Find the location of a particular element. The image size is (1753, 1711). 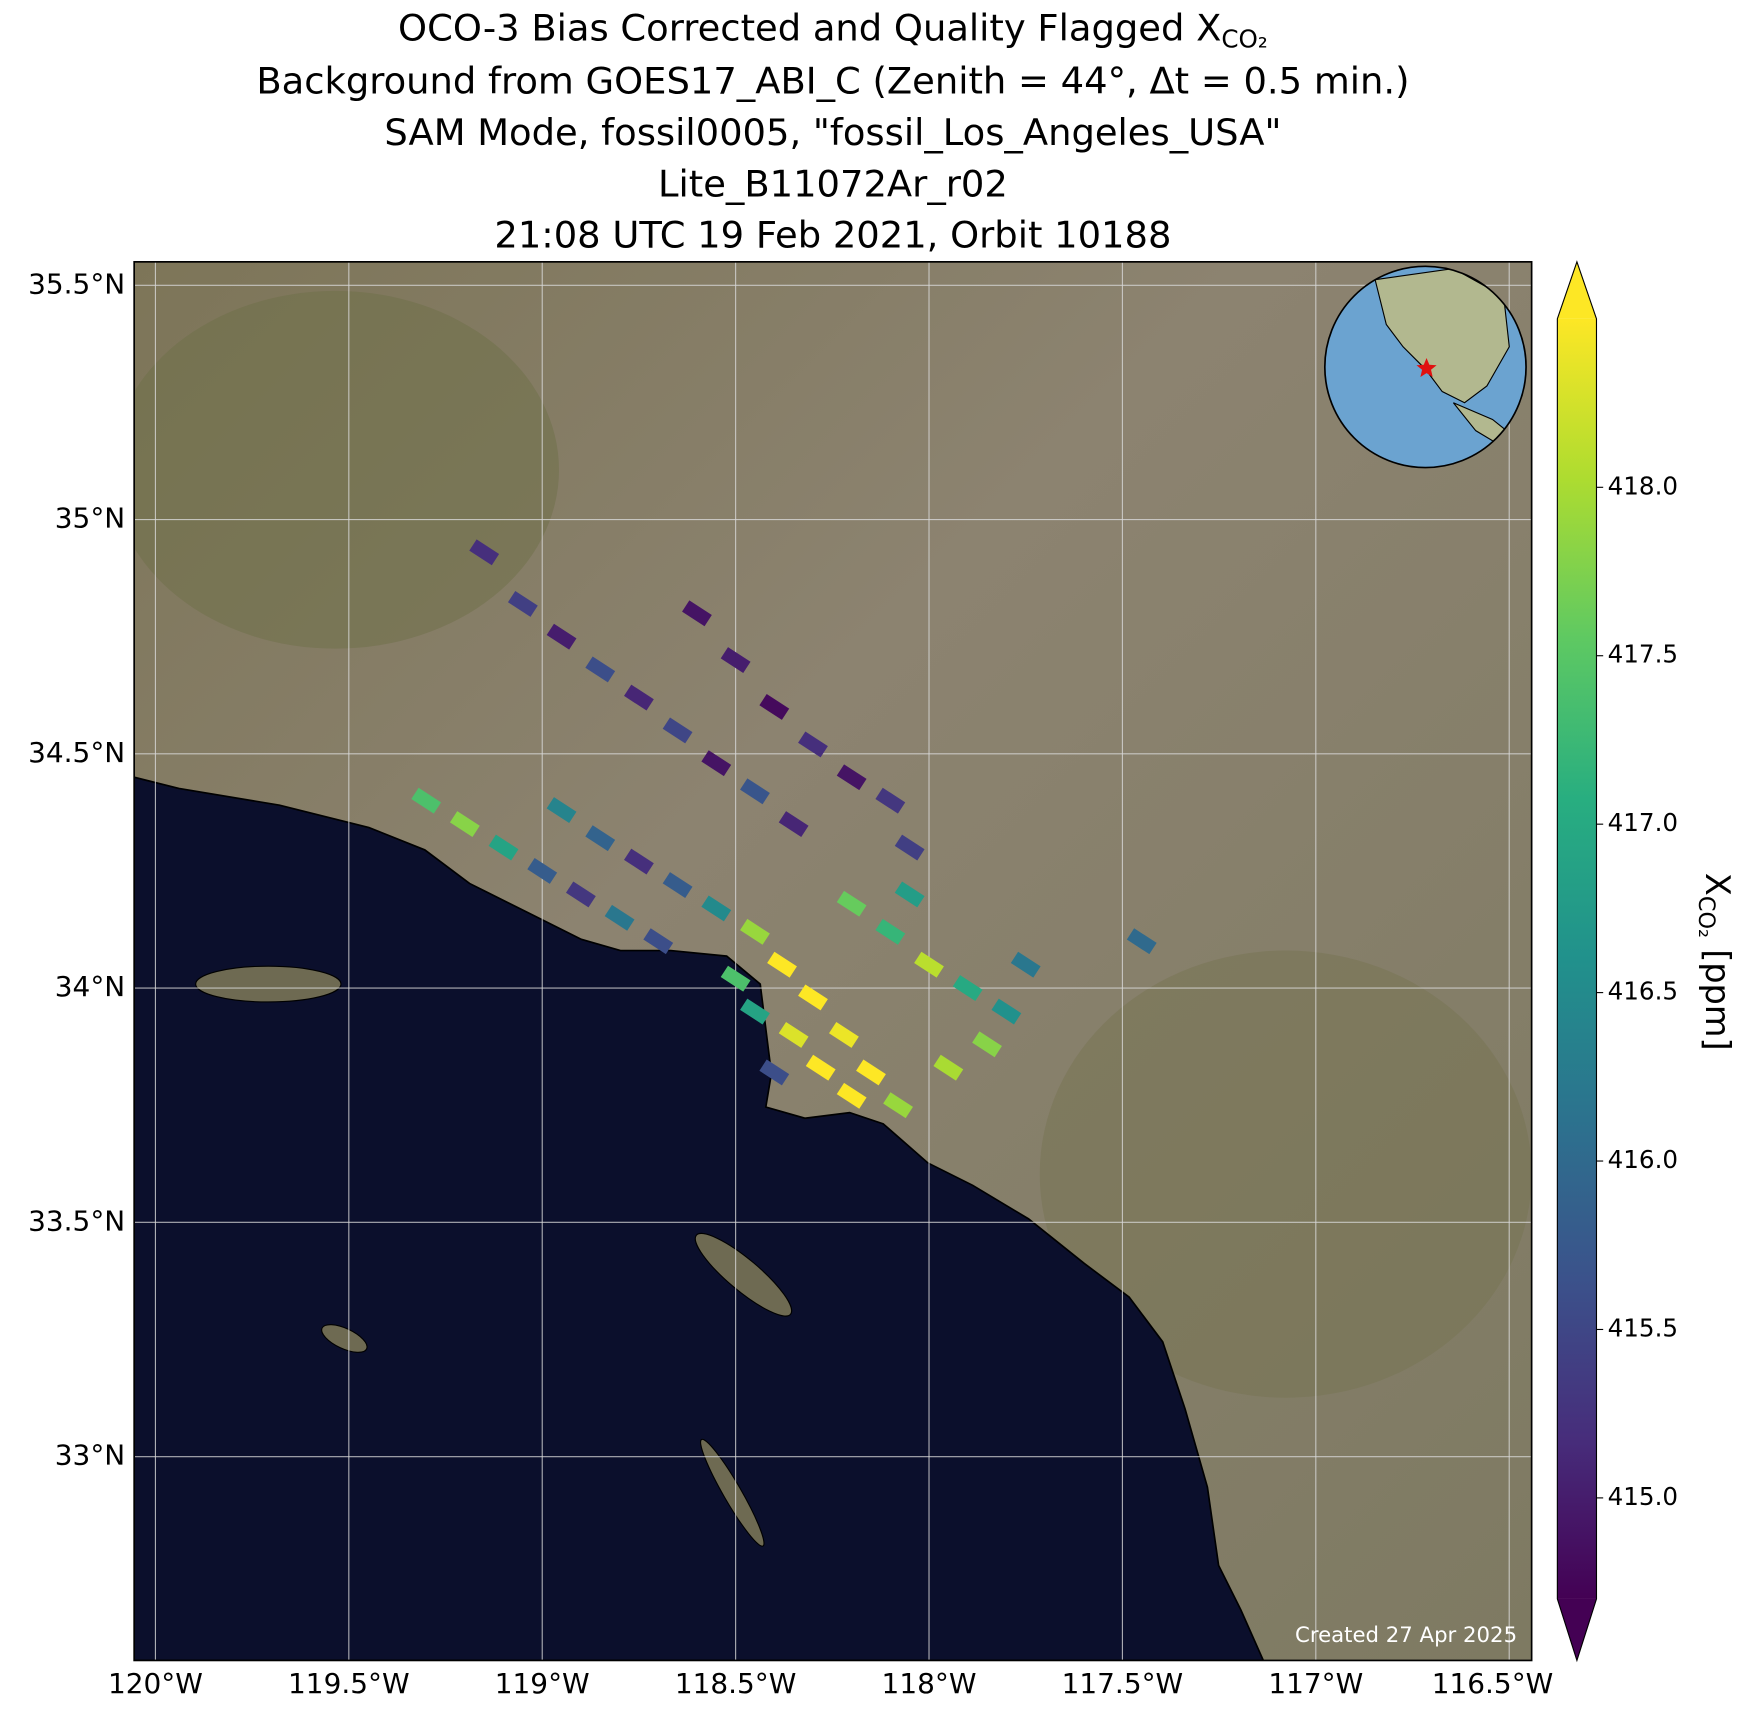

x-tick-label: 116.5°W is located at coordinates (1493, 1683).